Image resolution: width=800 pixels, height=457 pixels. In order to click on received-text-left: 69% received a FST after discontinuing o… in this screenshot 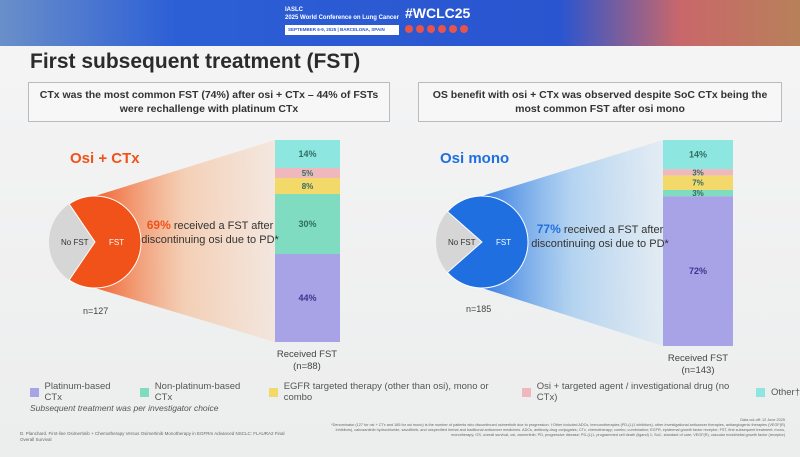, I will do `click(210, 232)`.